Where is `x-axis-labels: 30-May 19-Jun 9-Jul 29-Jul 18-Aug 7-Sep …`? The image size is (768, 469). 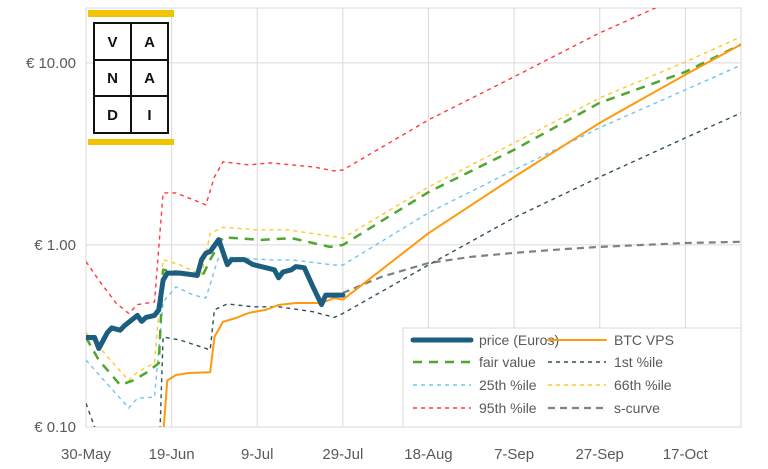 x-axis-labels: 30-May 19-Jun 9-Jul 29-Jul 18-Aug 7-Sep … is located at coordinates (385, 454).